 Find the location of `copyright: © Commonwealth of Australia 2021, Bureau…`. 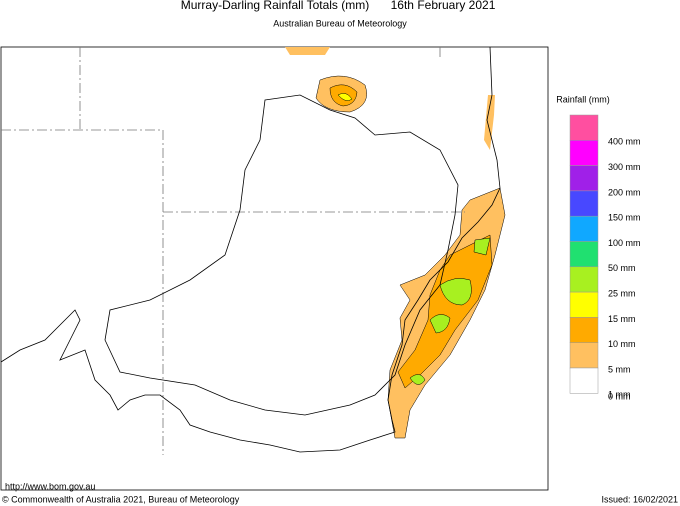

copyright: © Commonwealth of Australia 2021, Bureau… is located at coordinates (121, 499).